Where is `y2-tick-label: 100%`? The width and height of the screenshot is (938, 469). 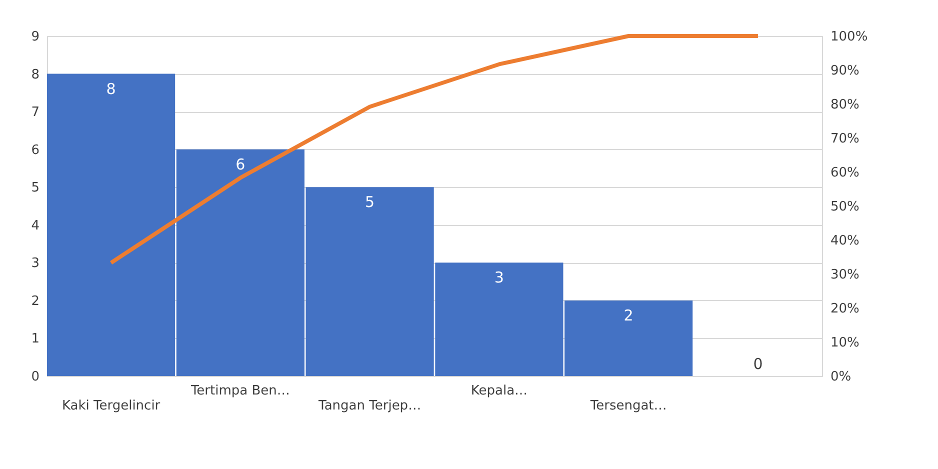
y2-tick-label: 100% is located at coordinates (849, 37).